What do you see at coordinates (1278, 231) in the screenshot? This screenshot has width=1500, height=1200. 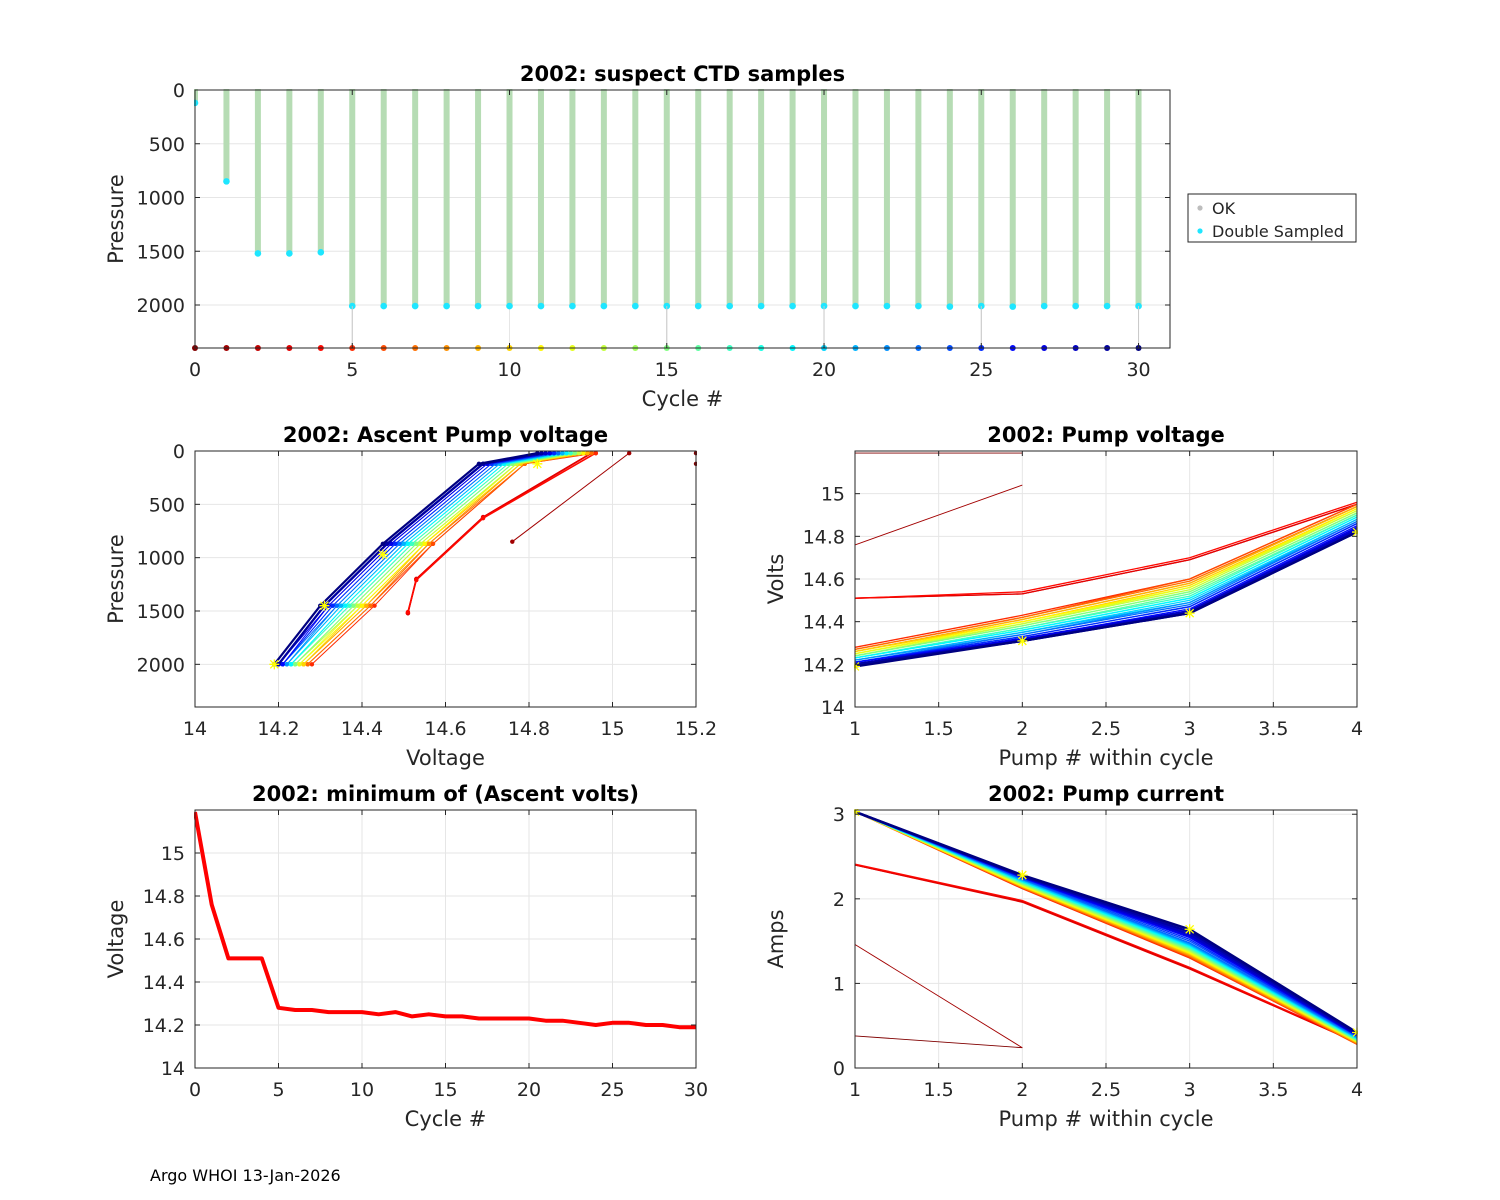 I see `legend-label: Double Sampled` at bounding box center [1278, 231].